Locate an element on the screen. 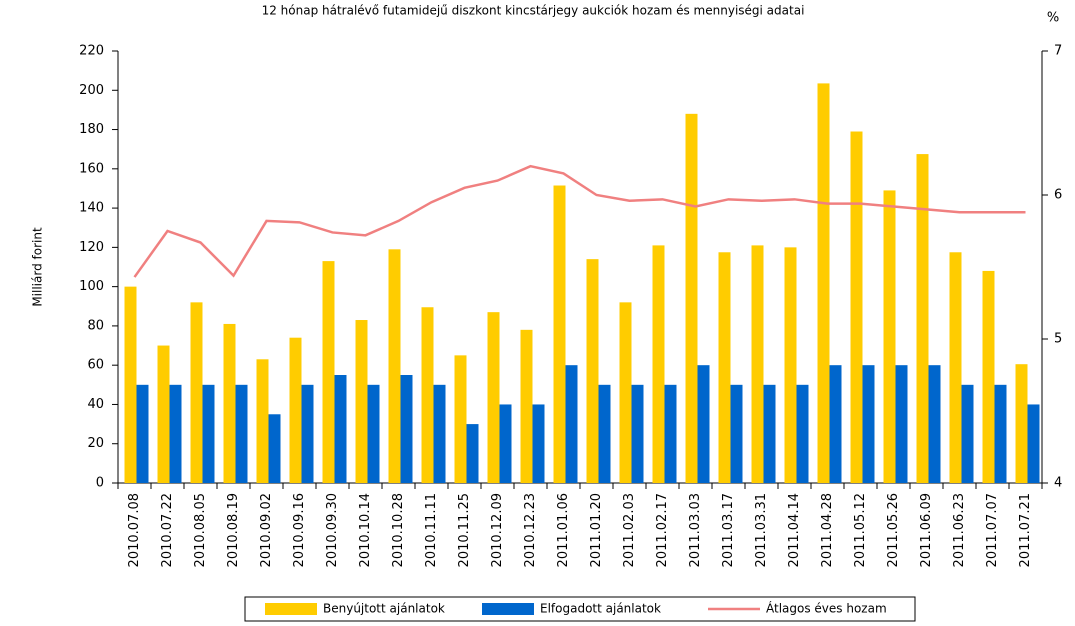 The image size is (1075, 626). x-tick-label: 2010.10.28 is located at coordinates (398, 530).